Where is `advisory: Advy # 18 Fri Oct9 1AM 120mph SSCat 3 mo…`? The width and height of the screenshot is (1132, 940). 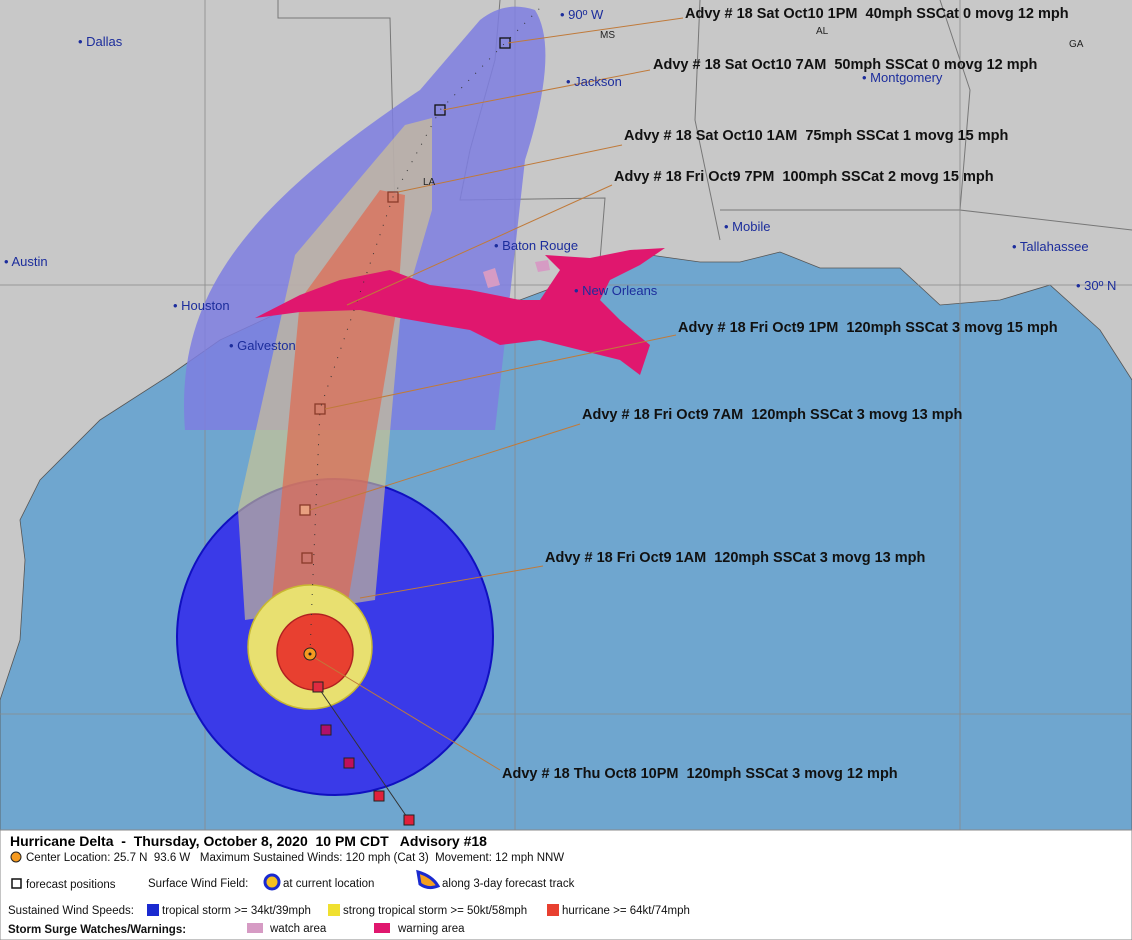
advisory: Advy # 18 Fri Oct9 1AM 120mph SSCat 3 mo… is located at coordinates (735, 558).